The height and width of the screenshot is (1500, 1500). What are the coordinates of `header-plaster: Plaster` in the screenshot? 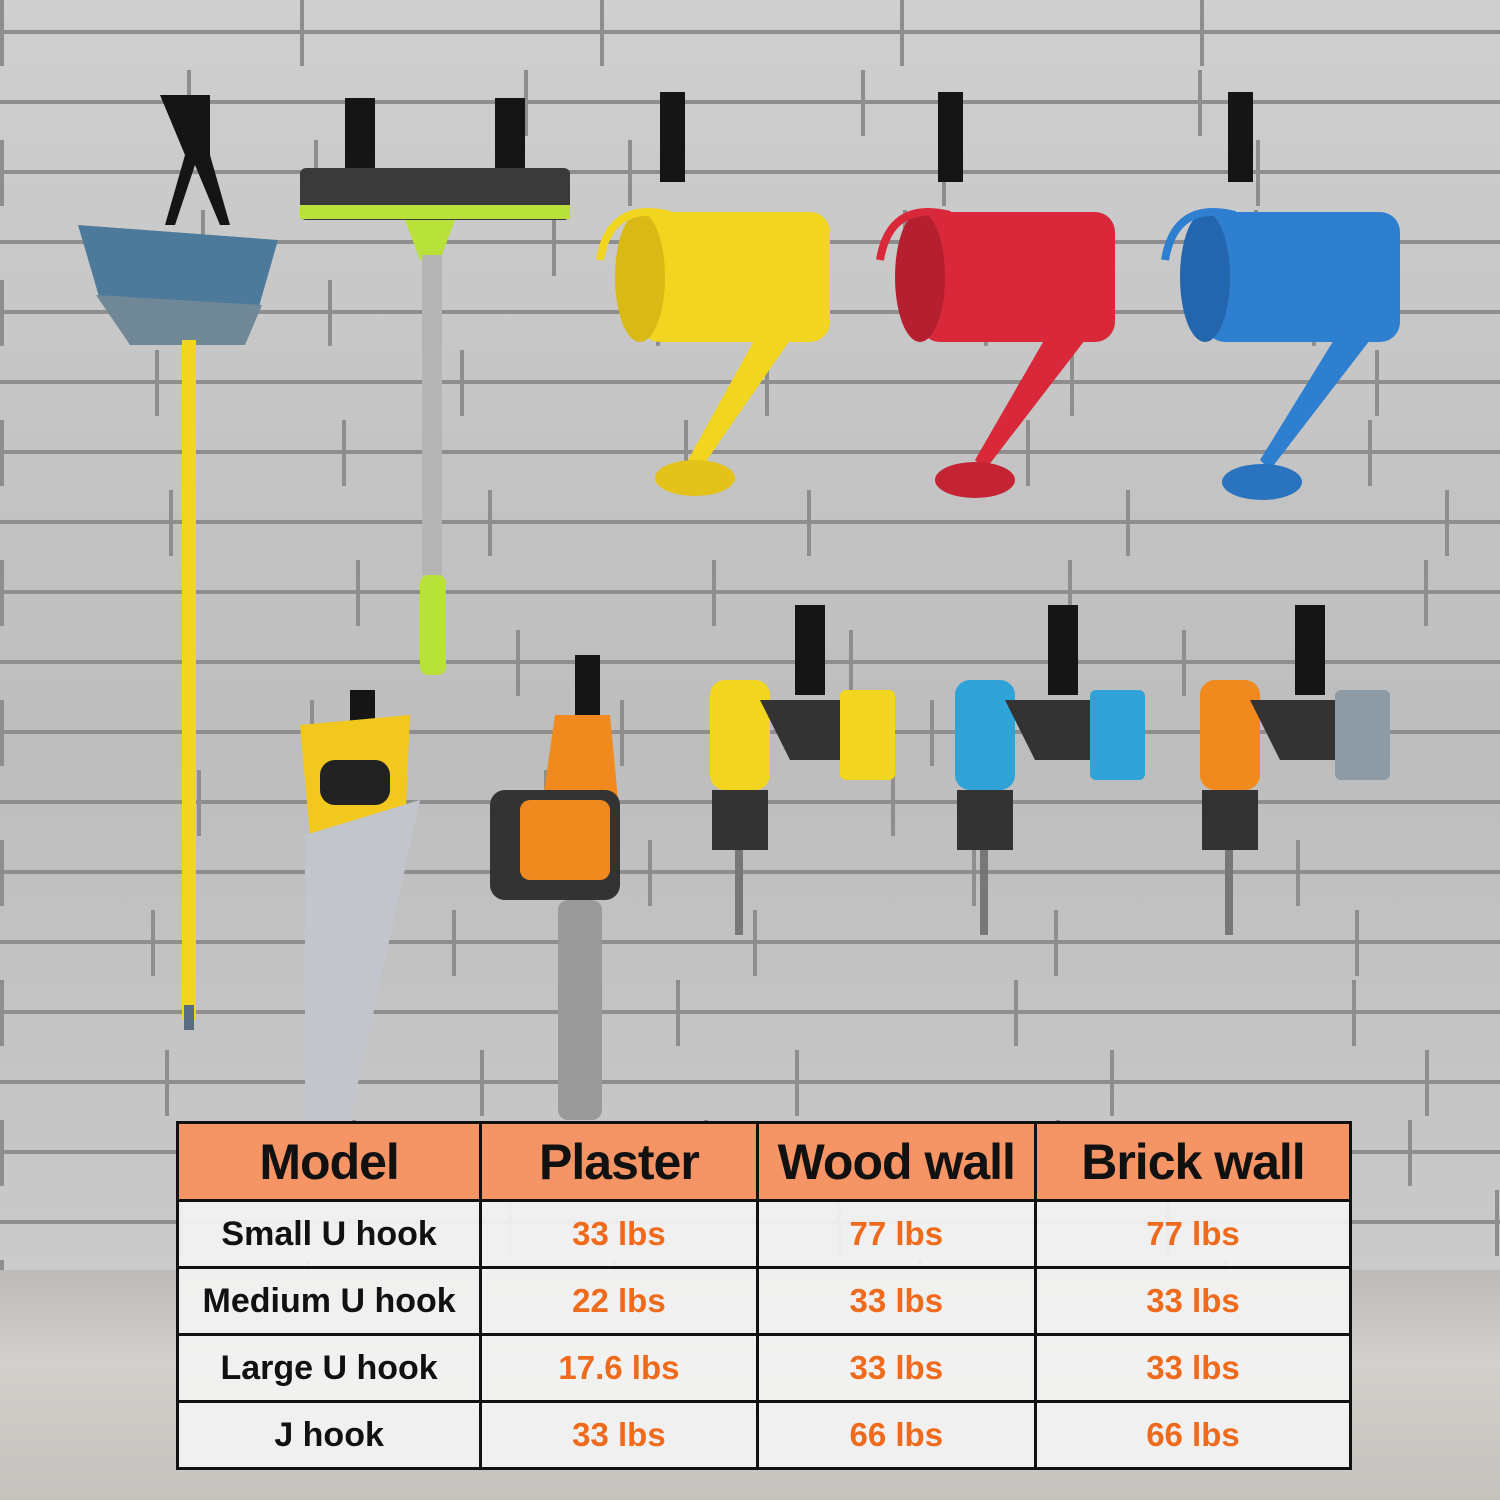 It's located at (619, 1161).